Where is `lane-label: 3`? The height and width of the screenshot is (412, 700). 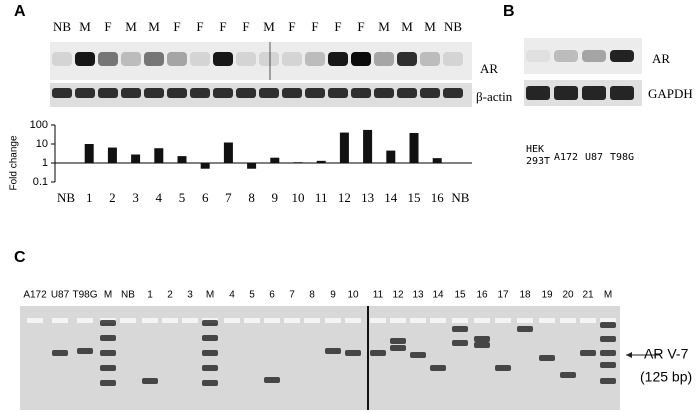 lane-label: 3 is located at coordinates (190, 295).